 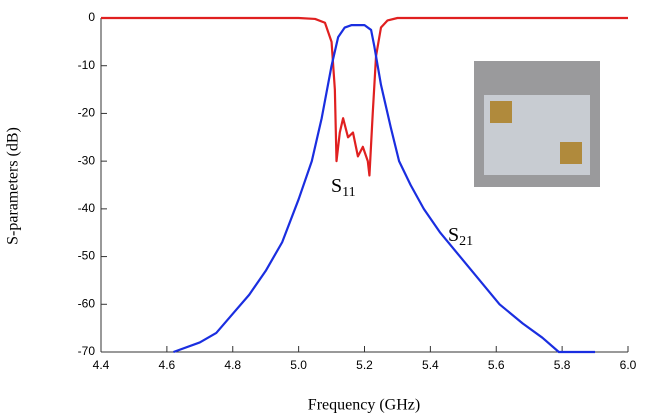 I want to click on x-tick-label: 4.6, so click(x=167, y=365).